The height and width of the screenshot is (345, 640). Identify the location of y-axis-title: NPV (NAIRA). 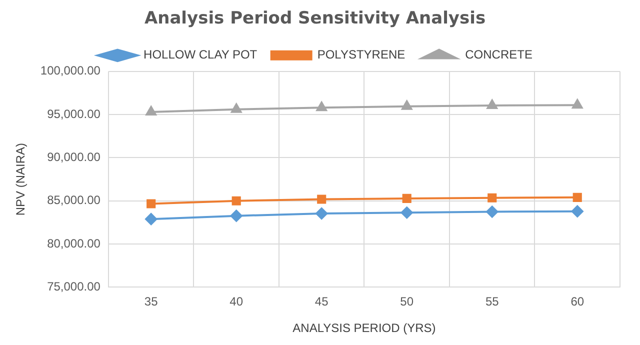
(21, 179).